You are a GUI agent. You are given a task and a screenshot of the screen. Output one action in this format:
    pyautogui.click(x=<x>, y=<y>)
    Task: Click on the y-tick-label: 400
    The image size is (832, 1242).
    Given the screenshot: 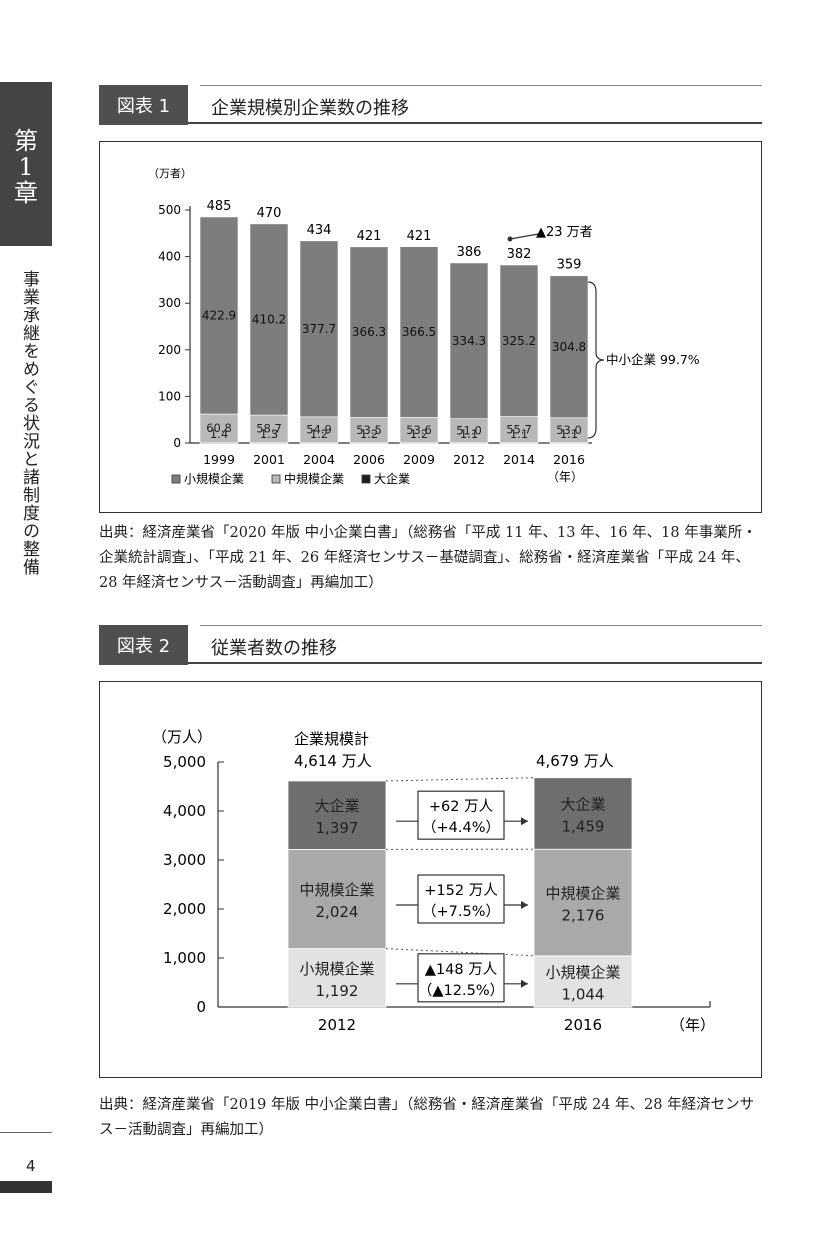 What is the action you would take?
    pyautogui.click(x=169, y=257)
    